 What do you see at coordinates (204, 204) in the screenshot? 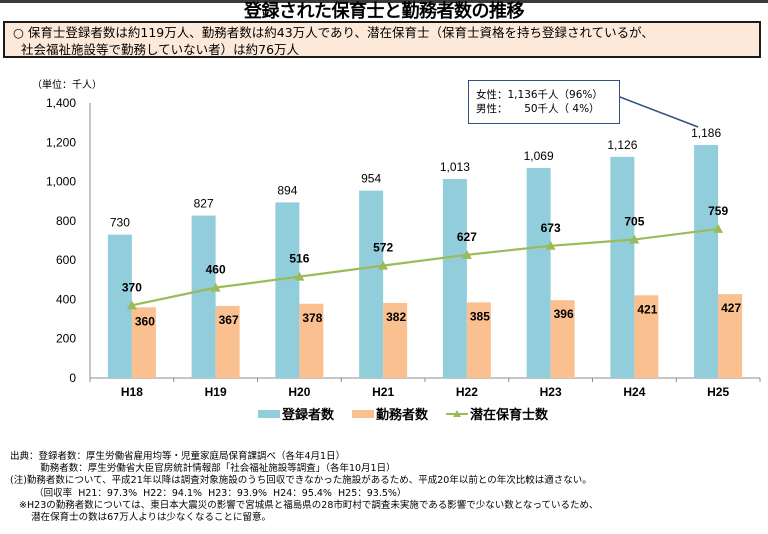
I see `data-label-registered: 827` at bounding box center [204, 204].